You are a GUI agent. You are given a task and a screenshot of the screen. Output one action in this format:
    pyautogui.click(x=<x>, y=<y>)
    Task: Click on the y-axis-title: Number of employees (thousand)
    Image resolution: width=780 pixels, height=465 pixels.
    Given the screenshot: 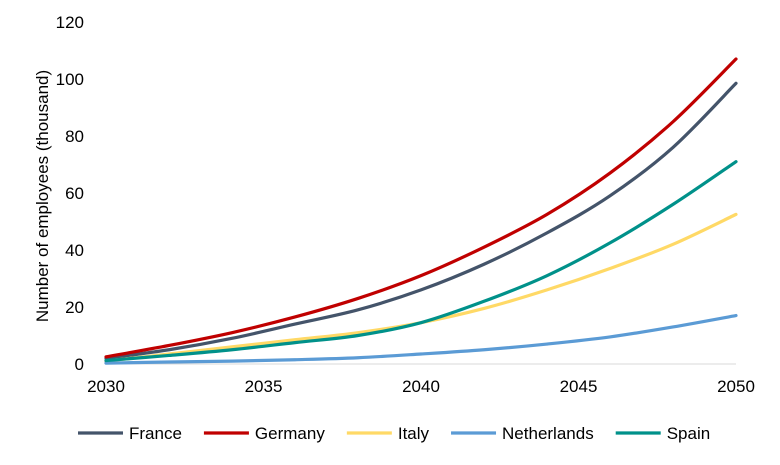 What is the action you would take?
    pyautogui.click(x=42, y=196)
    